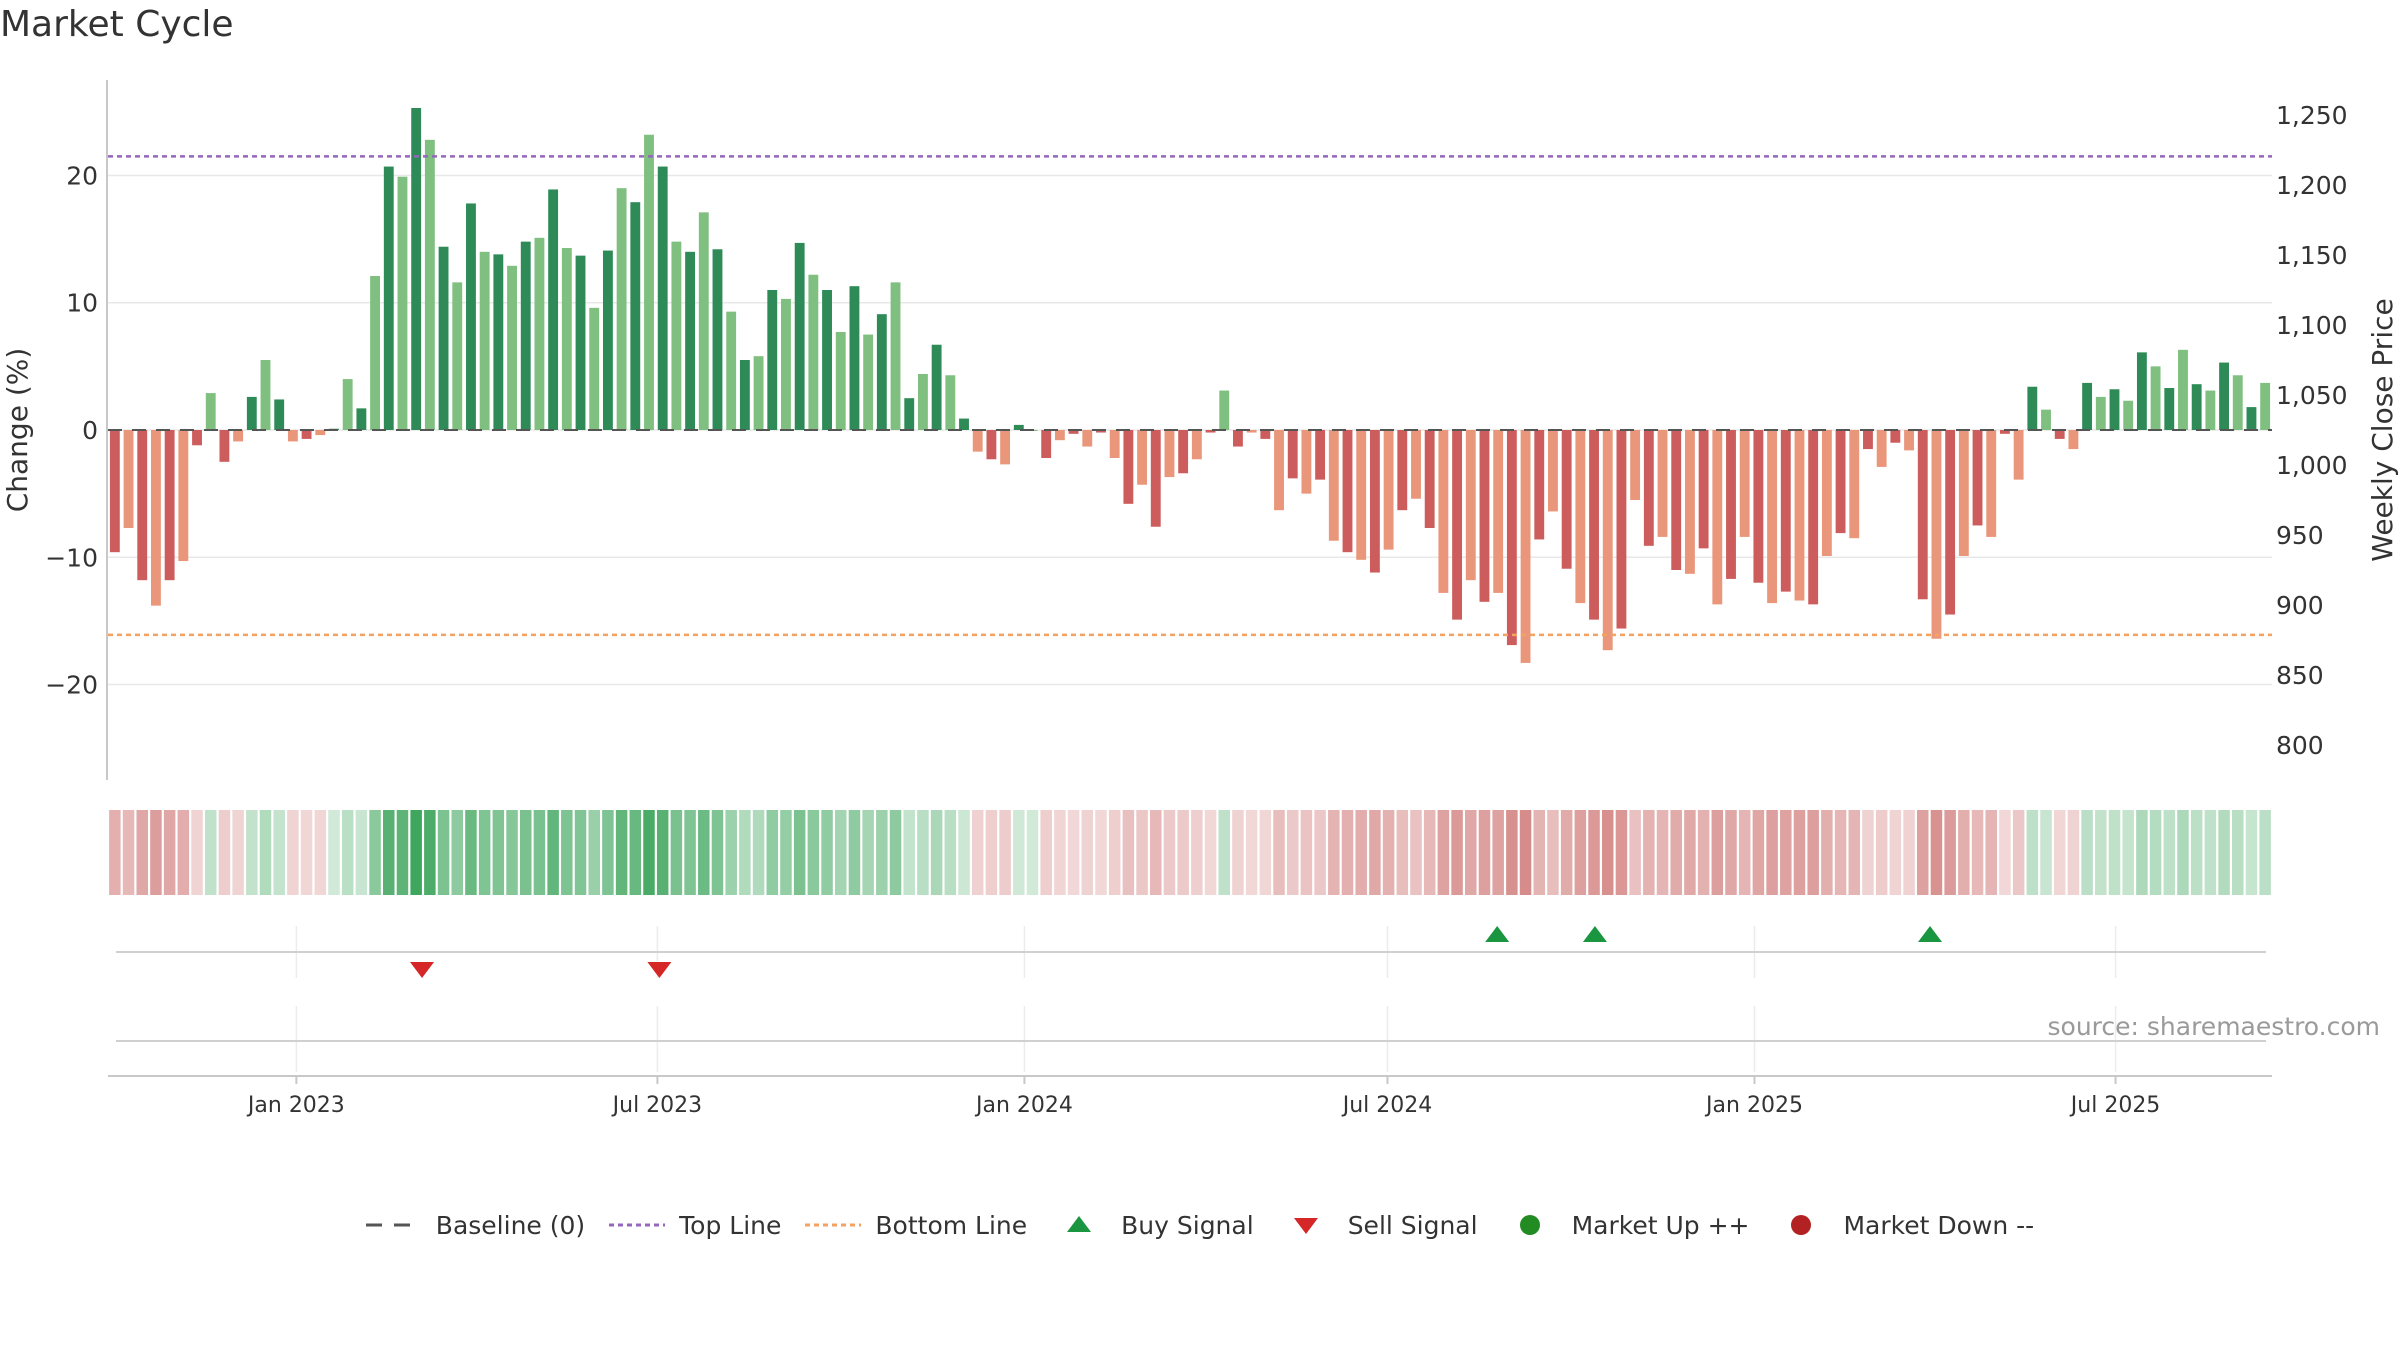 This screenshot has height=1350, width=2400. What do you see at coordinates (1378, 1225) in the screenshot?
I see `legend-item-sell: Sell Signal` at bounding box center [1378, 1225].